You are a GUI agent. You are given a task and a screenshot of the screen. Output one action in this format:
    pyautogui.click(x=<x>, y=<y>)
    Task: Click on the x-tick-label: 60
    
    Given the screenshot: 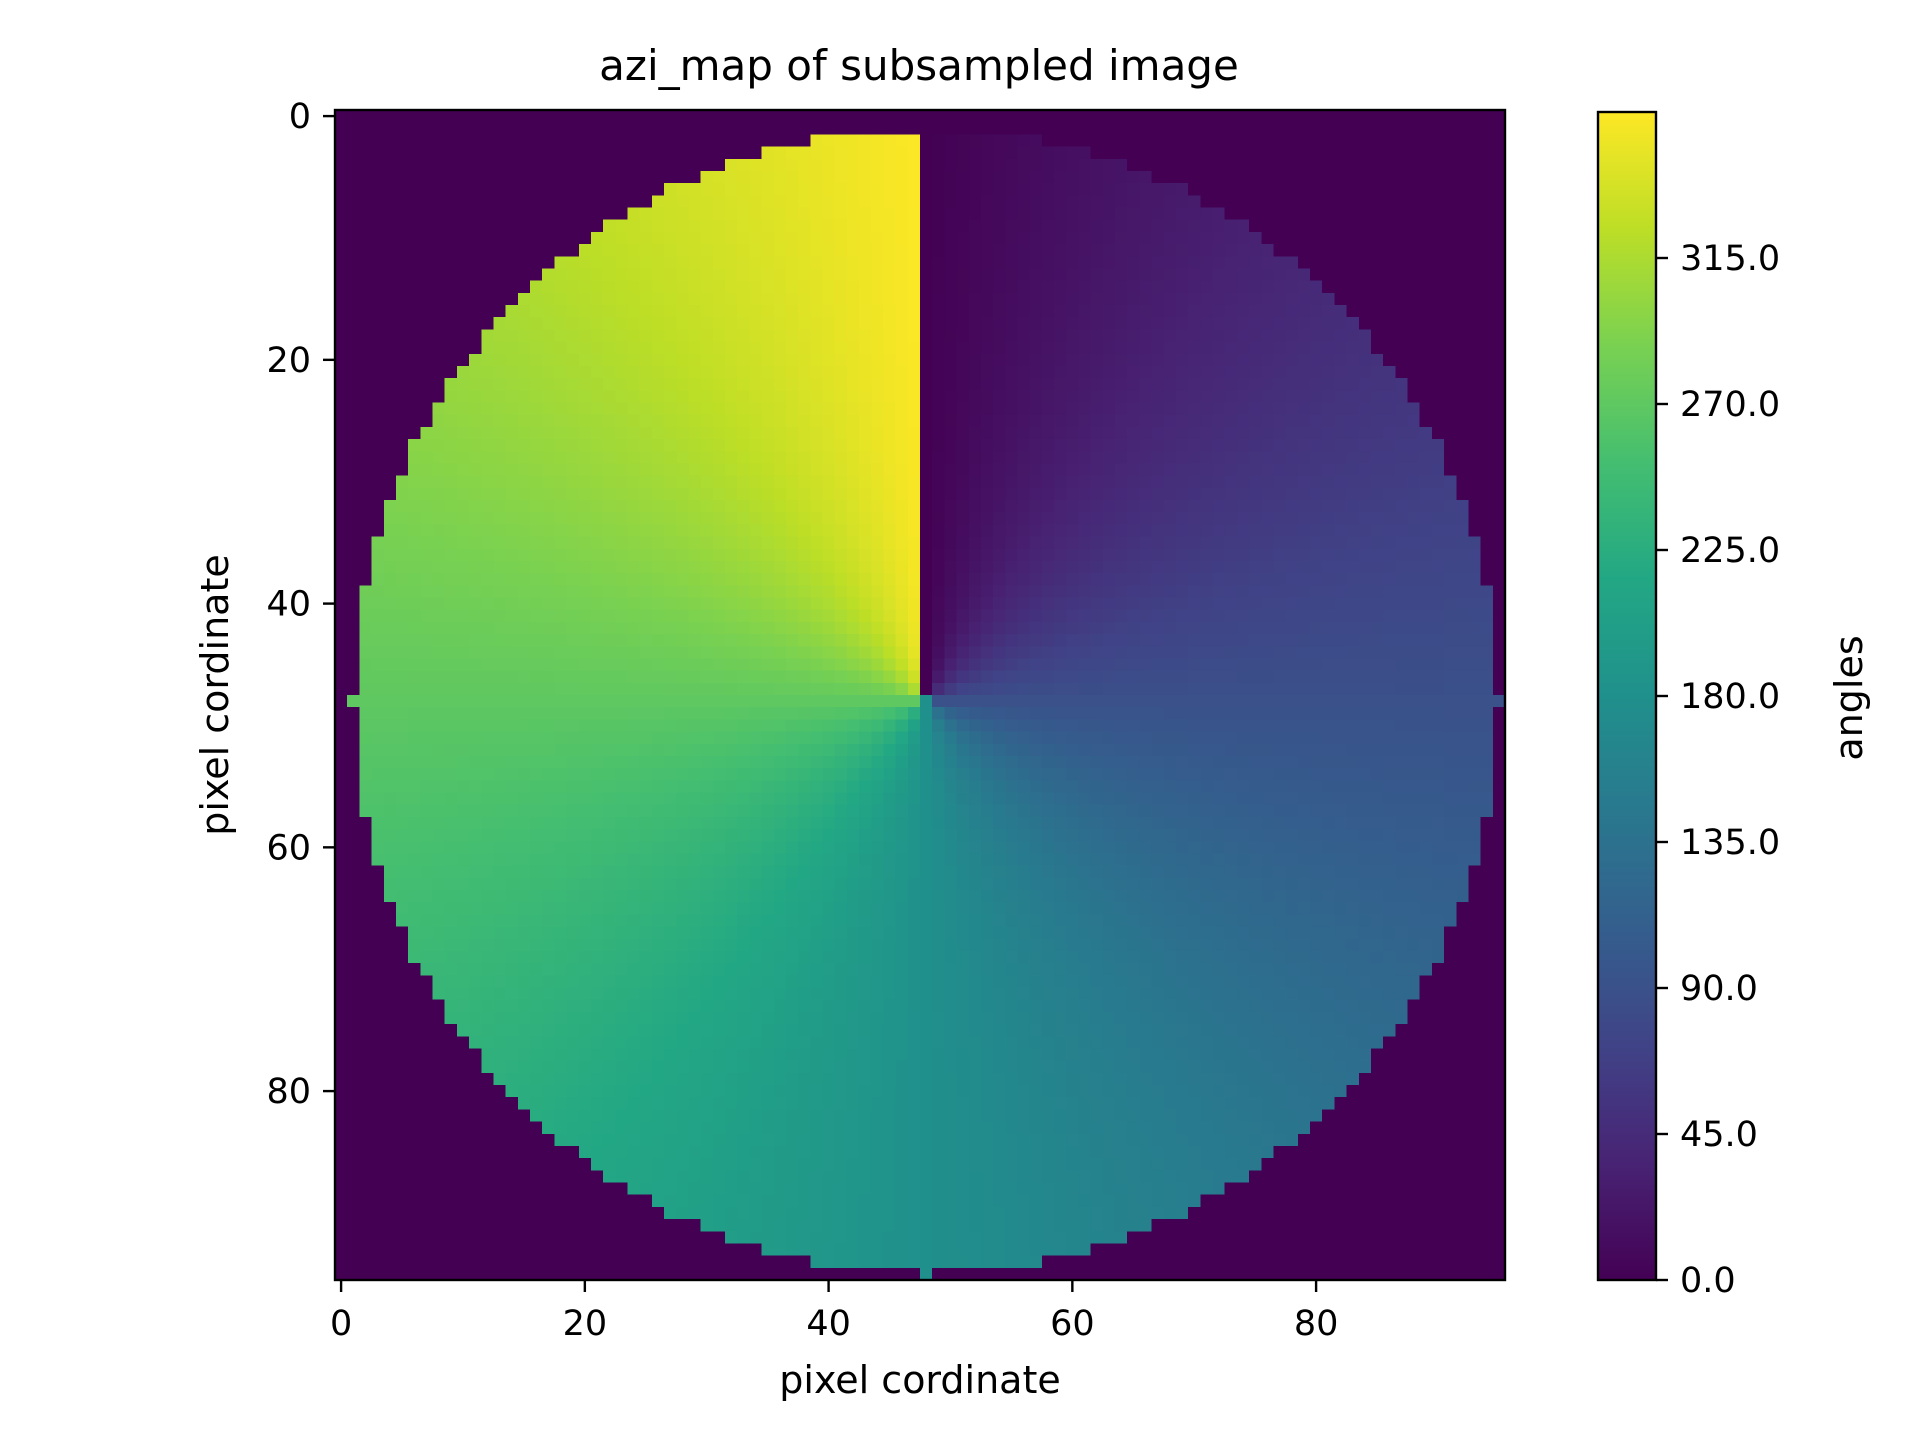 What is the action you would take?
    pyautogui.click(x=1072, y=1324)
    